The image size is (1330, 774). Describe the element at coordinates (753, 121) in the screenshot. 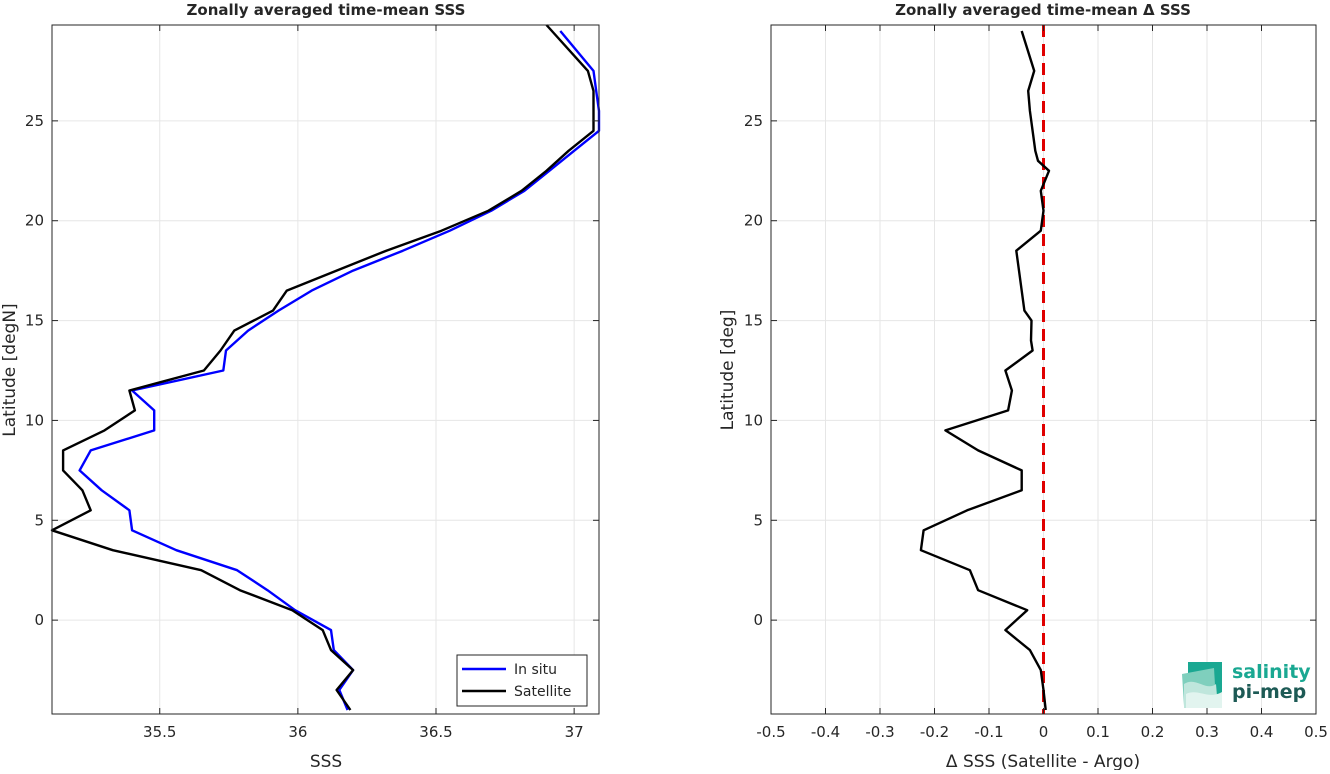

I see `right-y-tick-label: 25` at that location.